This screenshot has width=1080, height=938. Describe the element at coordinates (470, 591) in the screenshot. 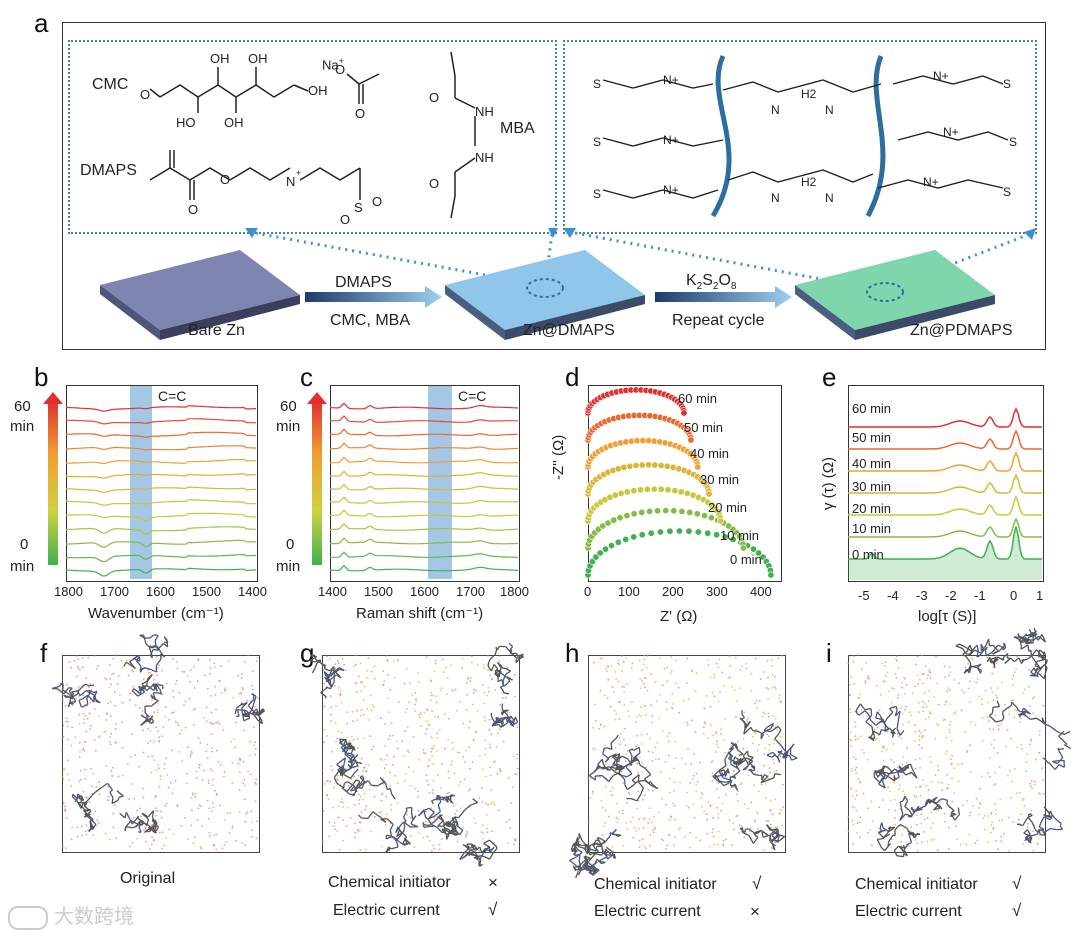

I see `raman-tick-3: 1700` at that location.